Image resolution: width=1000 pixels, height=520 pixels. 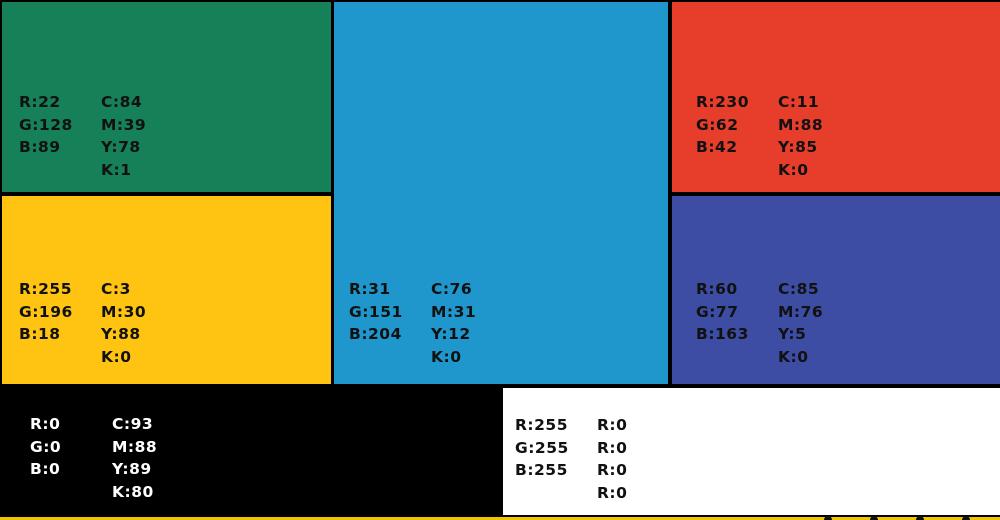 I want to click on green-m: M:39, so click(x=124, y=124).